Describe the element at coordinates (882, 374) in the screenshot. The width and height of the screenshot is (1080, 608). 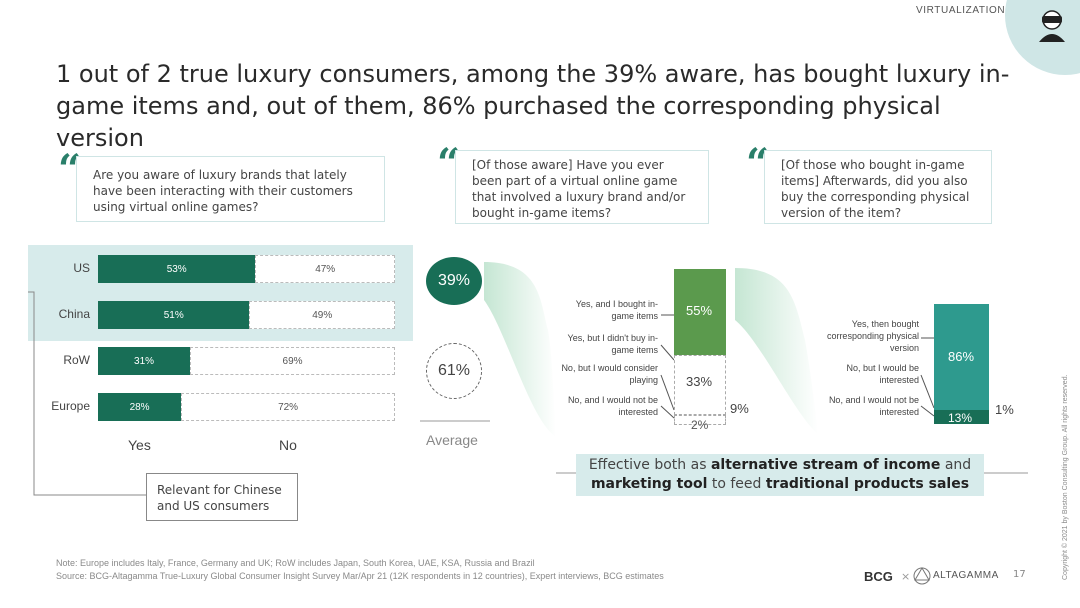
I see `segment-desc: No, but I would be interested` at that location.